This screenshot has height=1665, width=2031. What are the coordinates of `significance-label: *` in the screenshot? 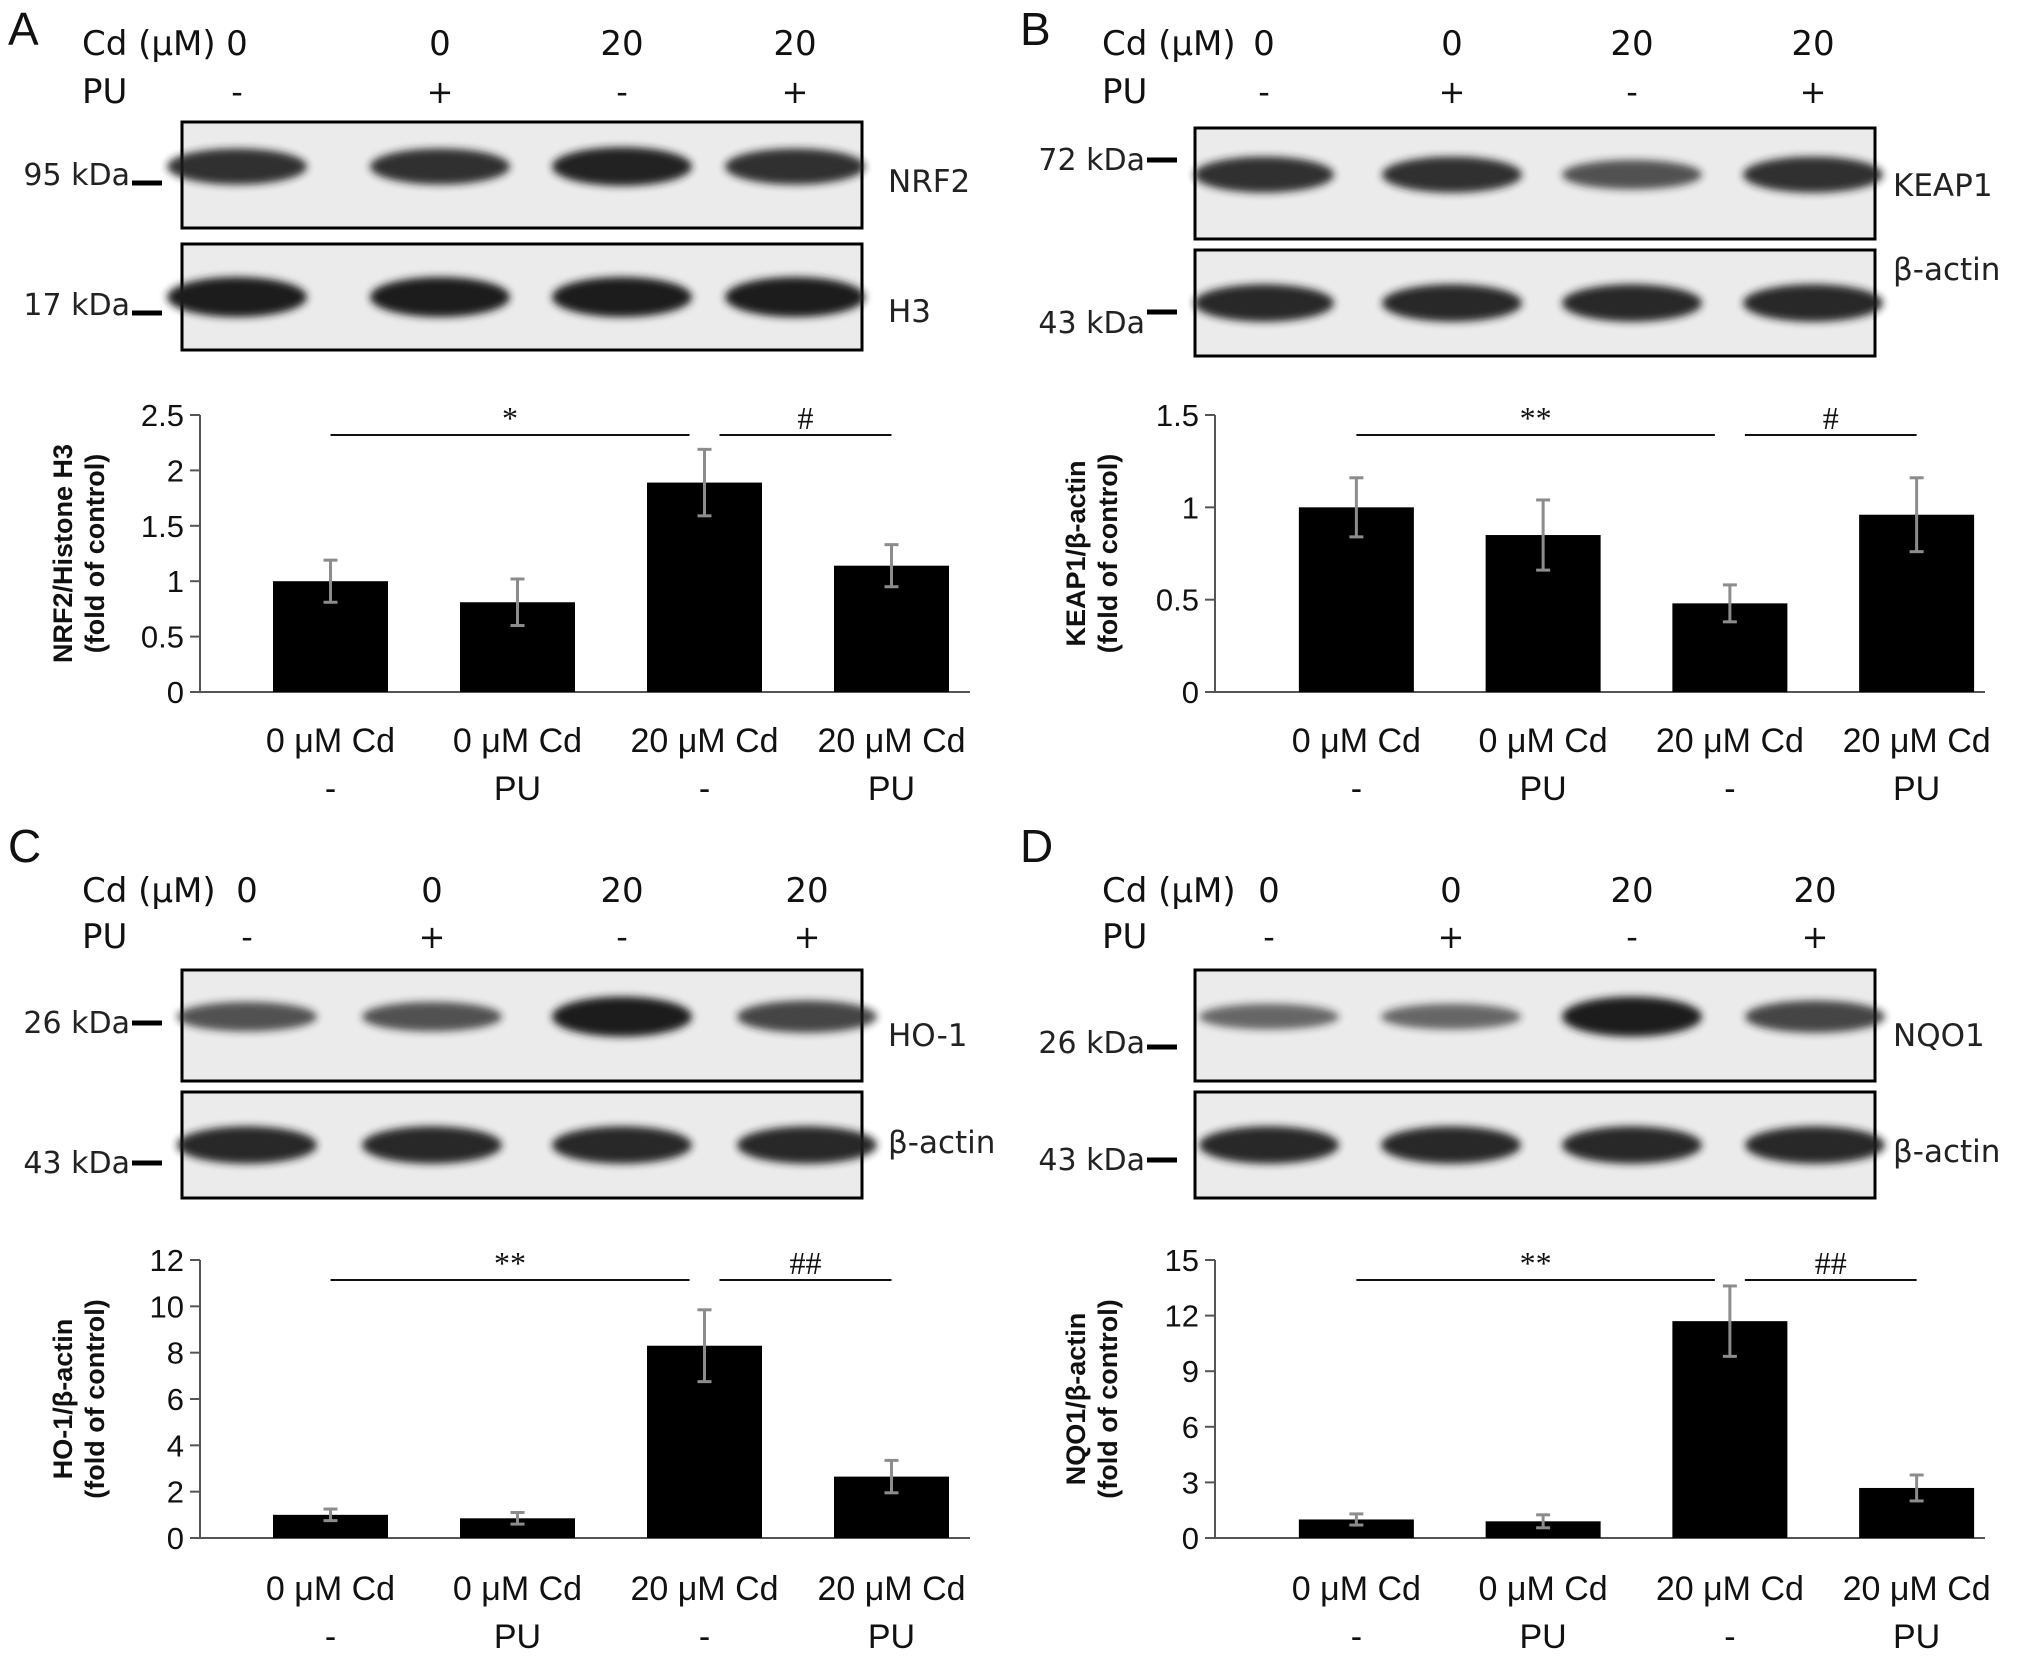 It's located at (510, 418).